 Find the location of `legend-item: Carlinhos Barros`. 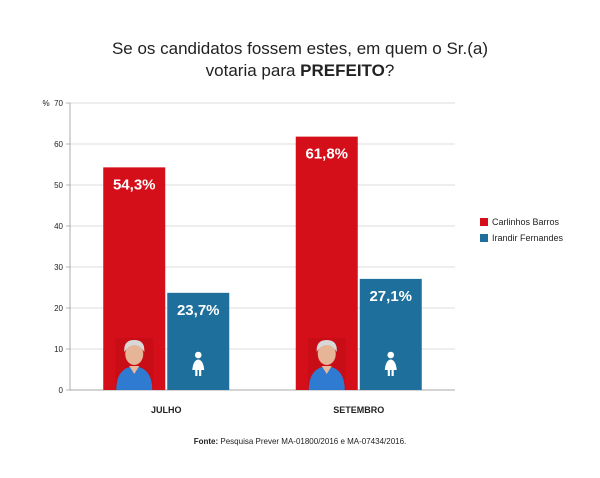

legend-item: Carlinhos Barros is located at coordinates (521, 222).